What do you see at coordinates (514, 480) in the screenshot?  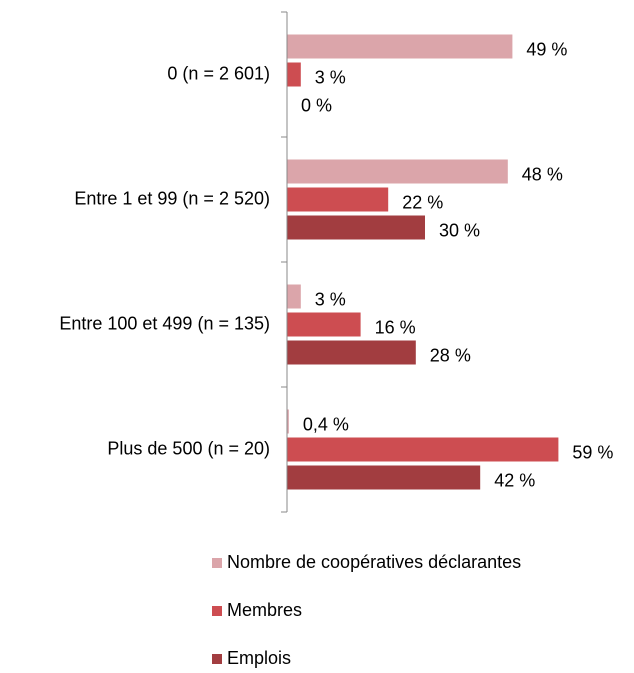 I see `value-label: 42 %` at bounding box center [514, 480].